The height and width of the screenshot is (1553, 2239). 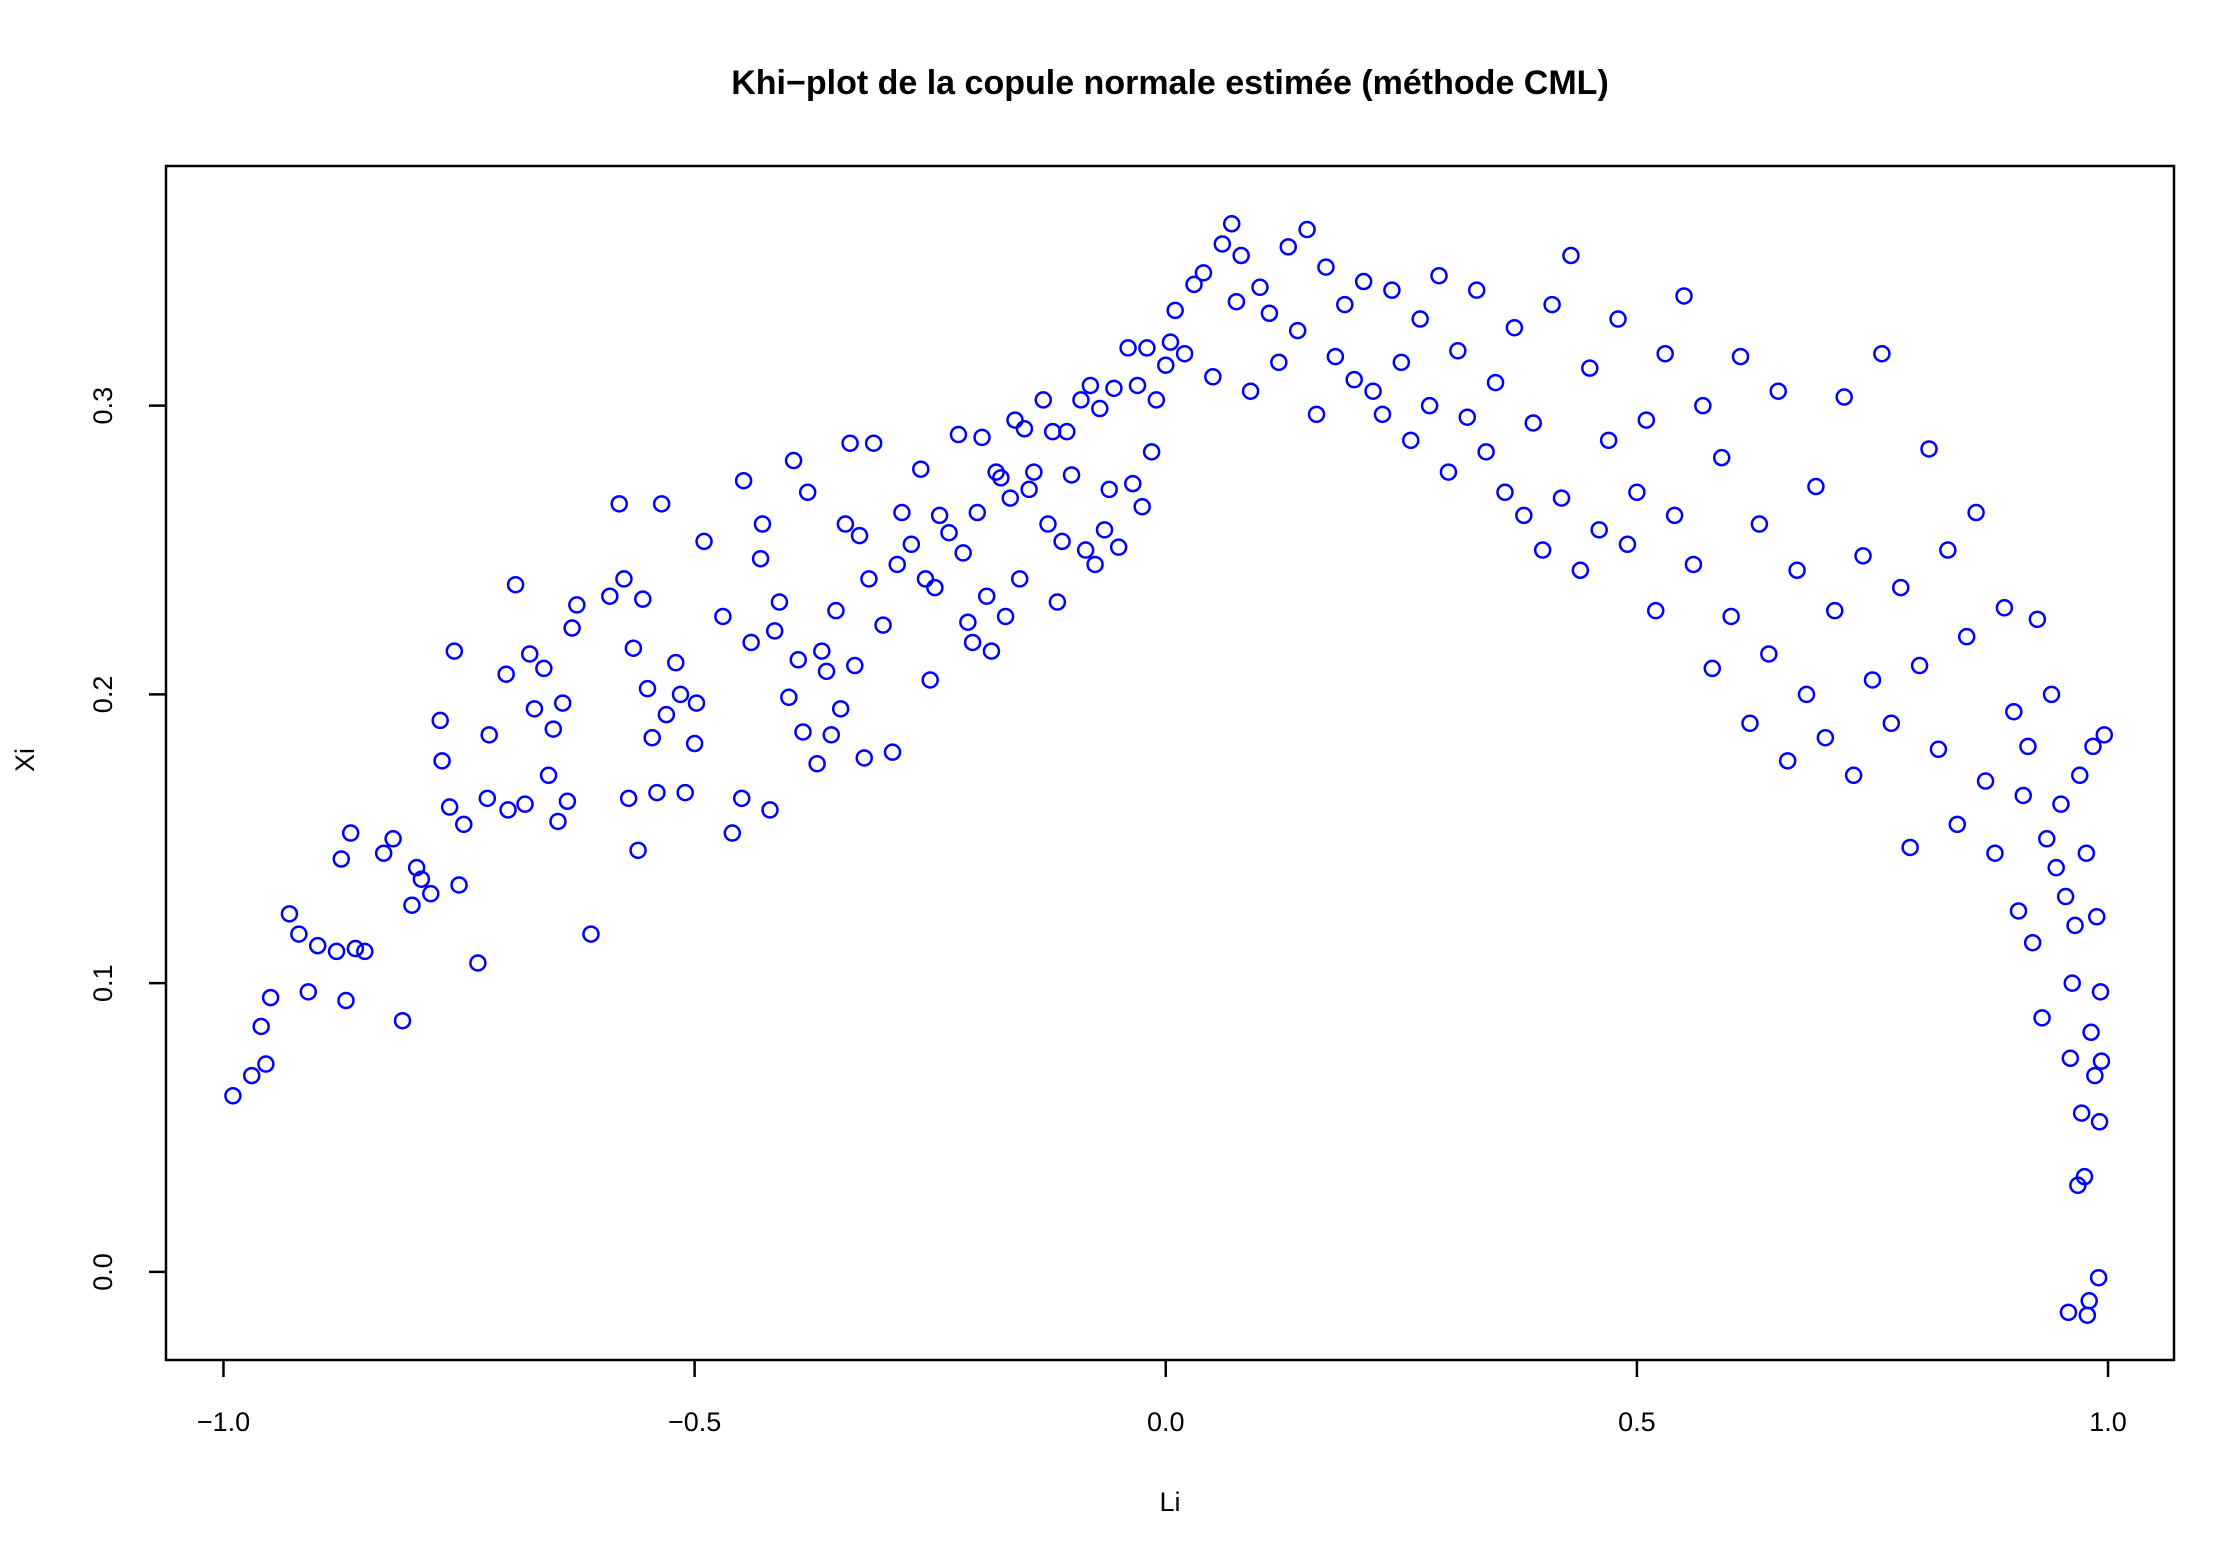 I want to click on x-tick-label: −1.0, so click(x=223, y=1422).